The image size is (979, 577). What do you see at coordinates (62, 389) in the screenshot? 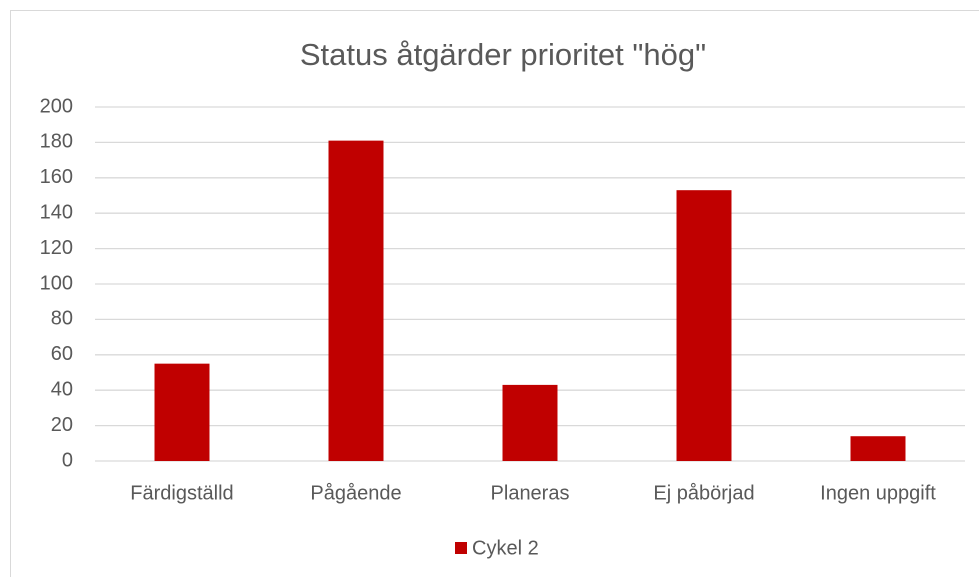
I see `y-tick-label: 40` at bounding box center [62, 389].